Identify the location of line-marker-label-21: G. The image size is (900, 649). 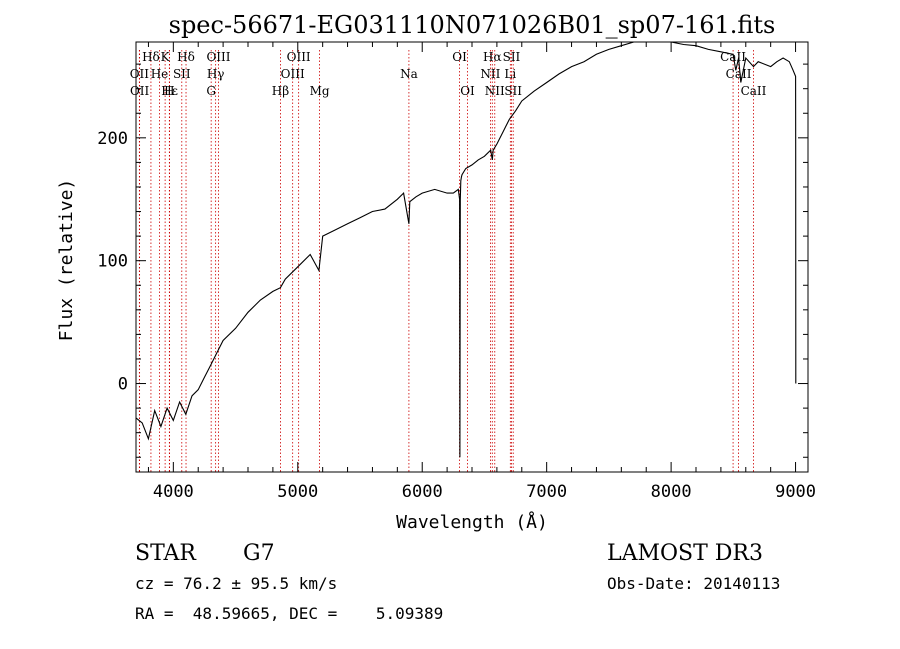
(211, 91).